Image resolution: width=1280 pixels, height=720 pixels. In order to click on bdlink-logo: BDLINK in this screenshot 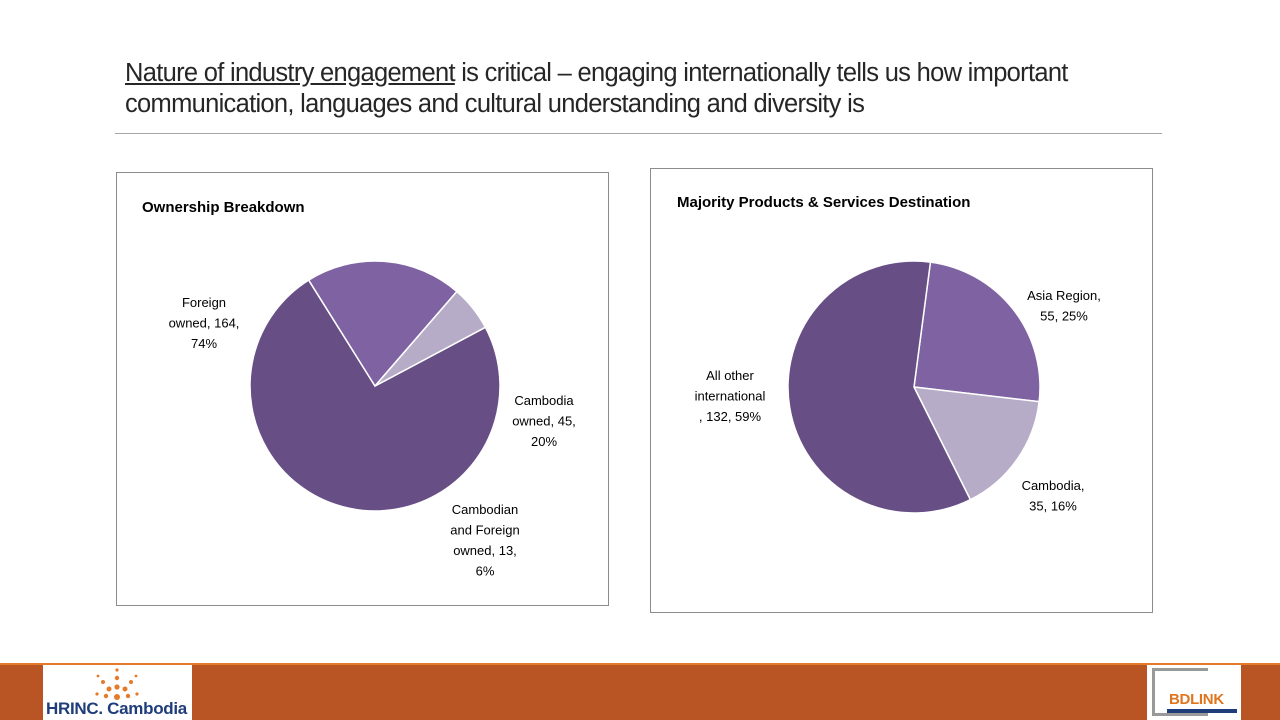, I will do `click(1194, 692)`.